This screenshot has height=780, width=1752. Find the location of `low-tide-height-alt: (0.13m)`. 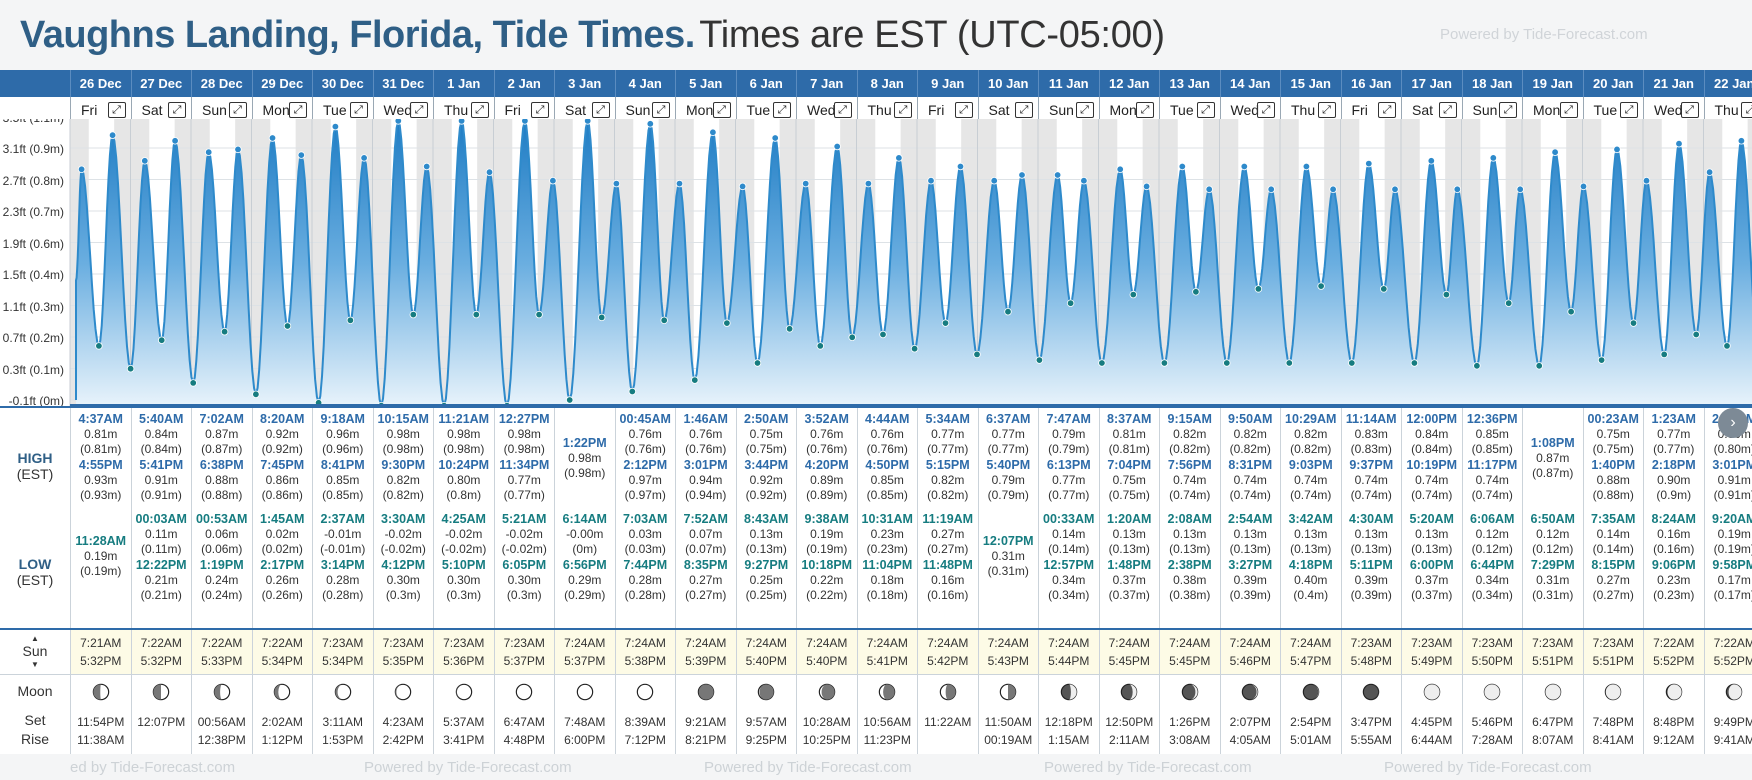

low-tide-height-alt: (0.13m) is located at coordinates (1129, 549).